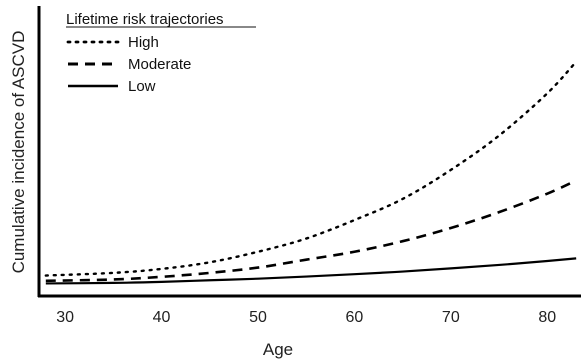 The width and height of the screenshot is (581, 361). Describe the element at coordinates (65, 317) in the screenshot. I see `x-tick-label-30: 30` at that location.